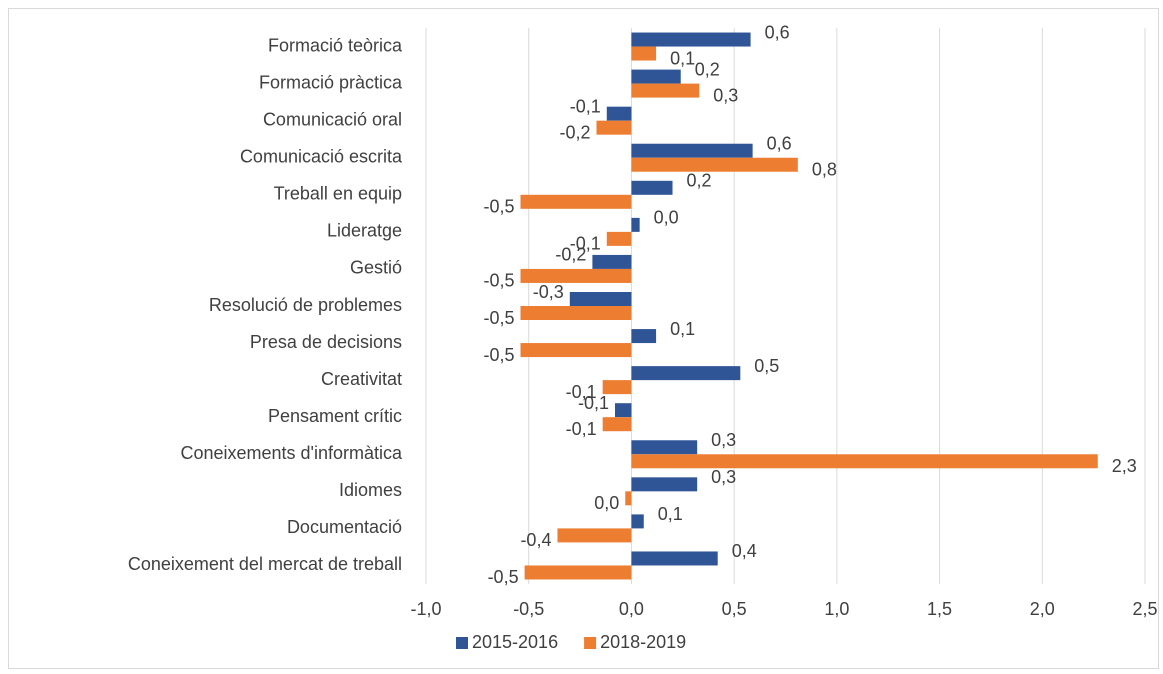 The width and height of the screenshot is (1163, 674). I want to click on data-label: 0,8, so click(824, 169).